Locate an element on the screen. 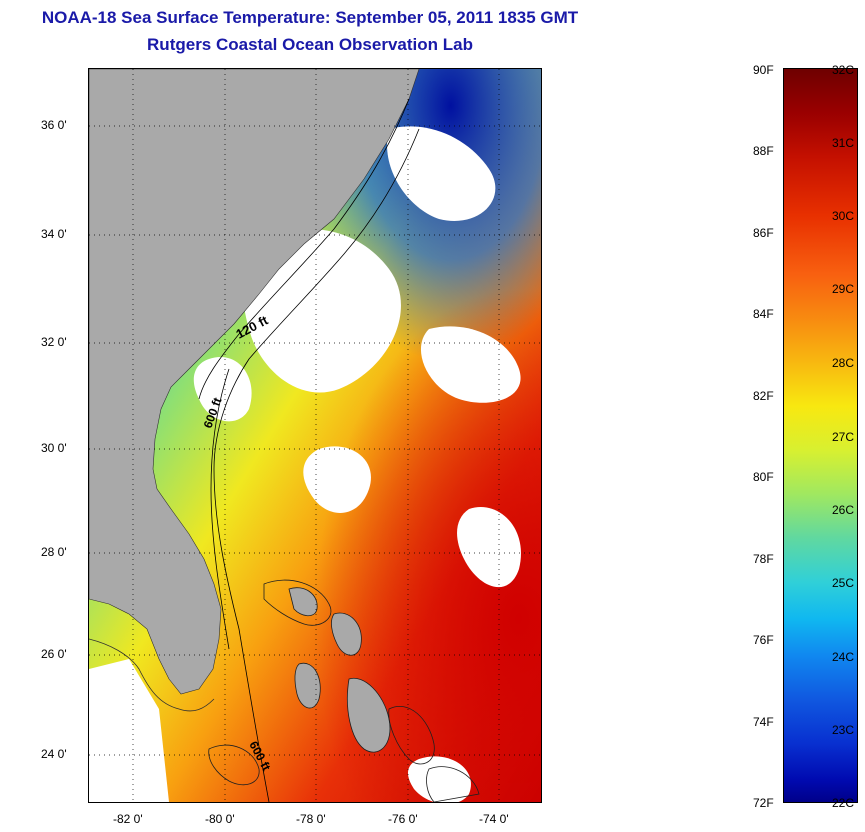  colorbar-label-90f: 90F is located at coordinates (763, 70).